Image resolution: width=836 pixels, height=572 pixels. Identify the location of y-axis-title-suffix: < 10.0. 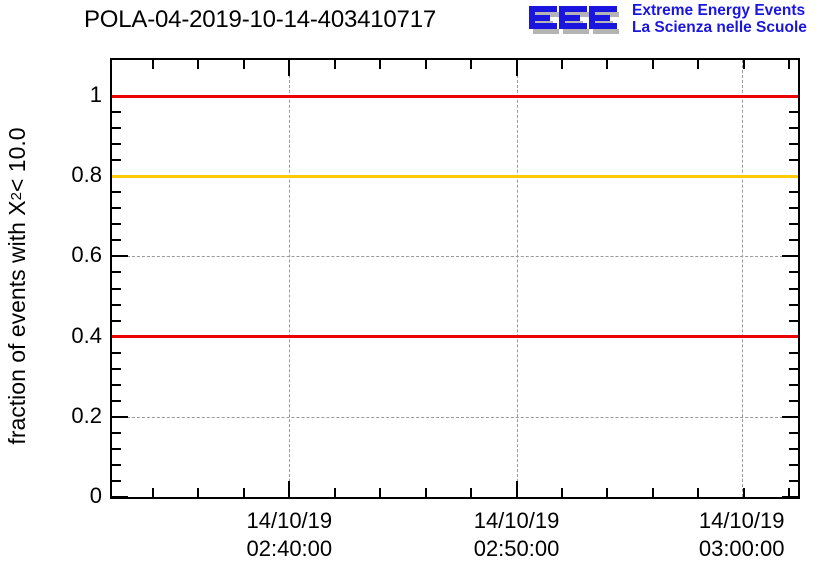
(16, 160).